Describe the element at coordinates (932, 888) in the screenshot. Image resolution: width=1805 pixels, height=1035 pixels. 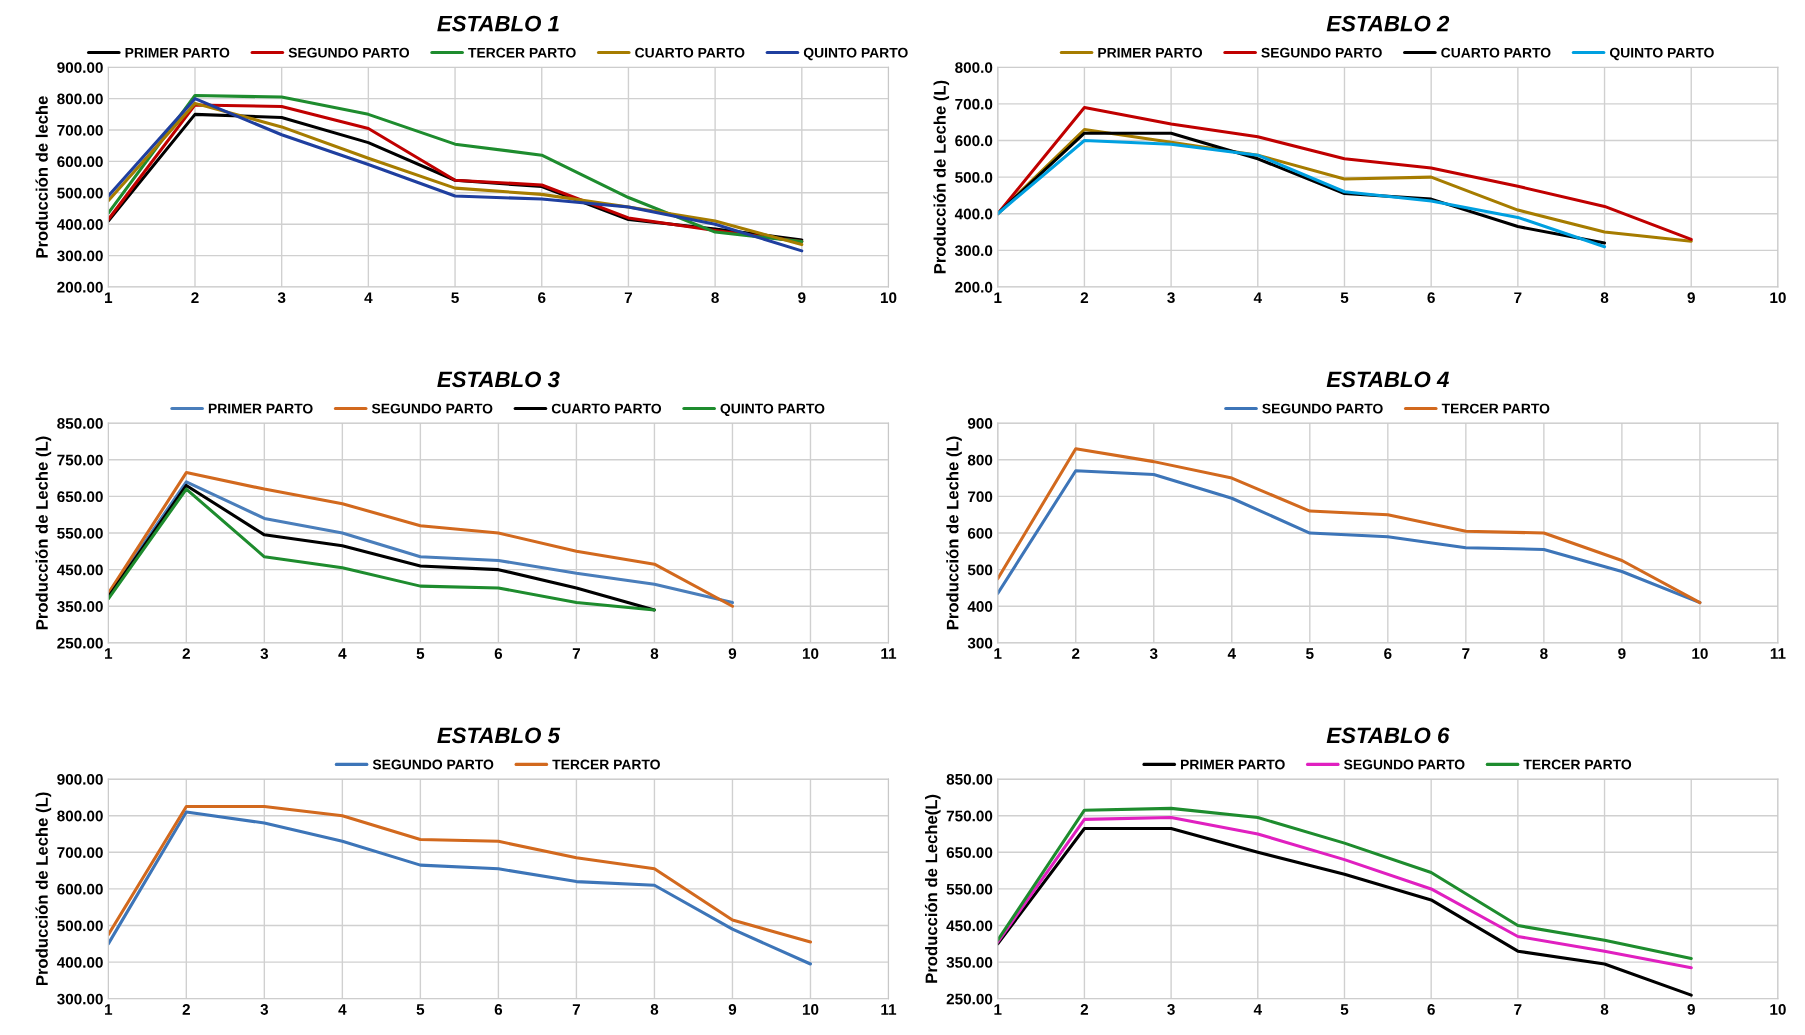
I see `y-axis-title: Producción de Leche(L)` at that location.